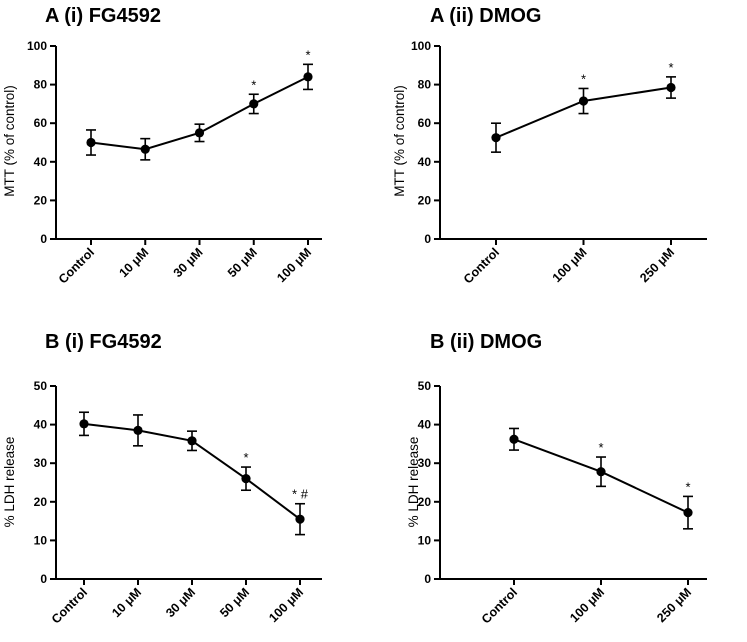 This screenshot has width=747, height=642. I want to click on chart-title: B (i) FG4592, so click(103, 342).